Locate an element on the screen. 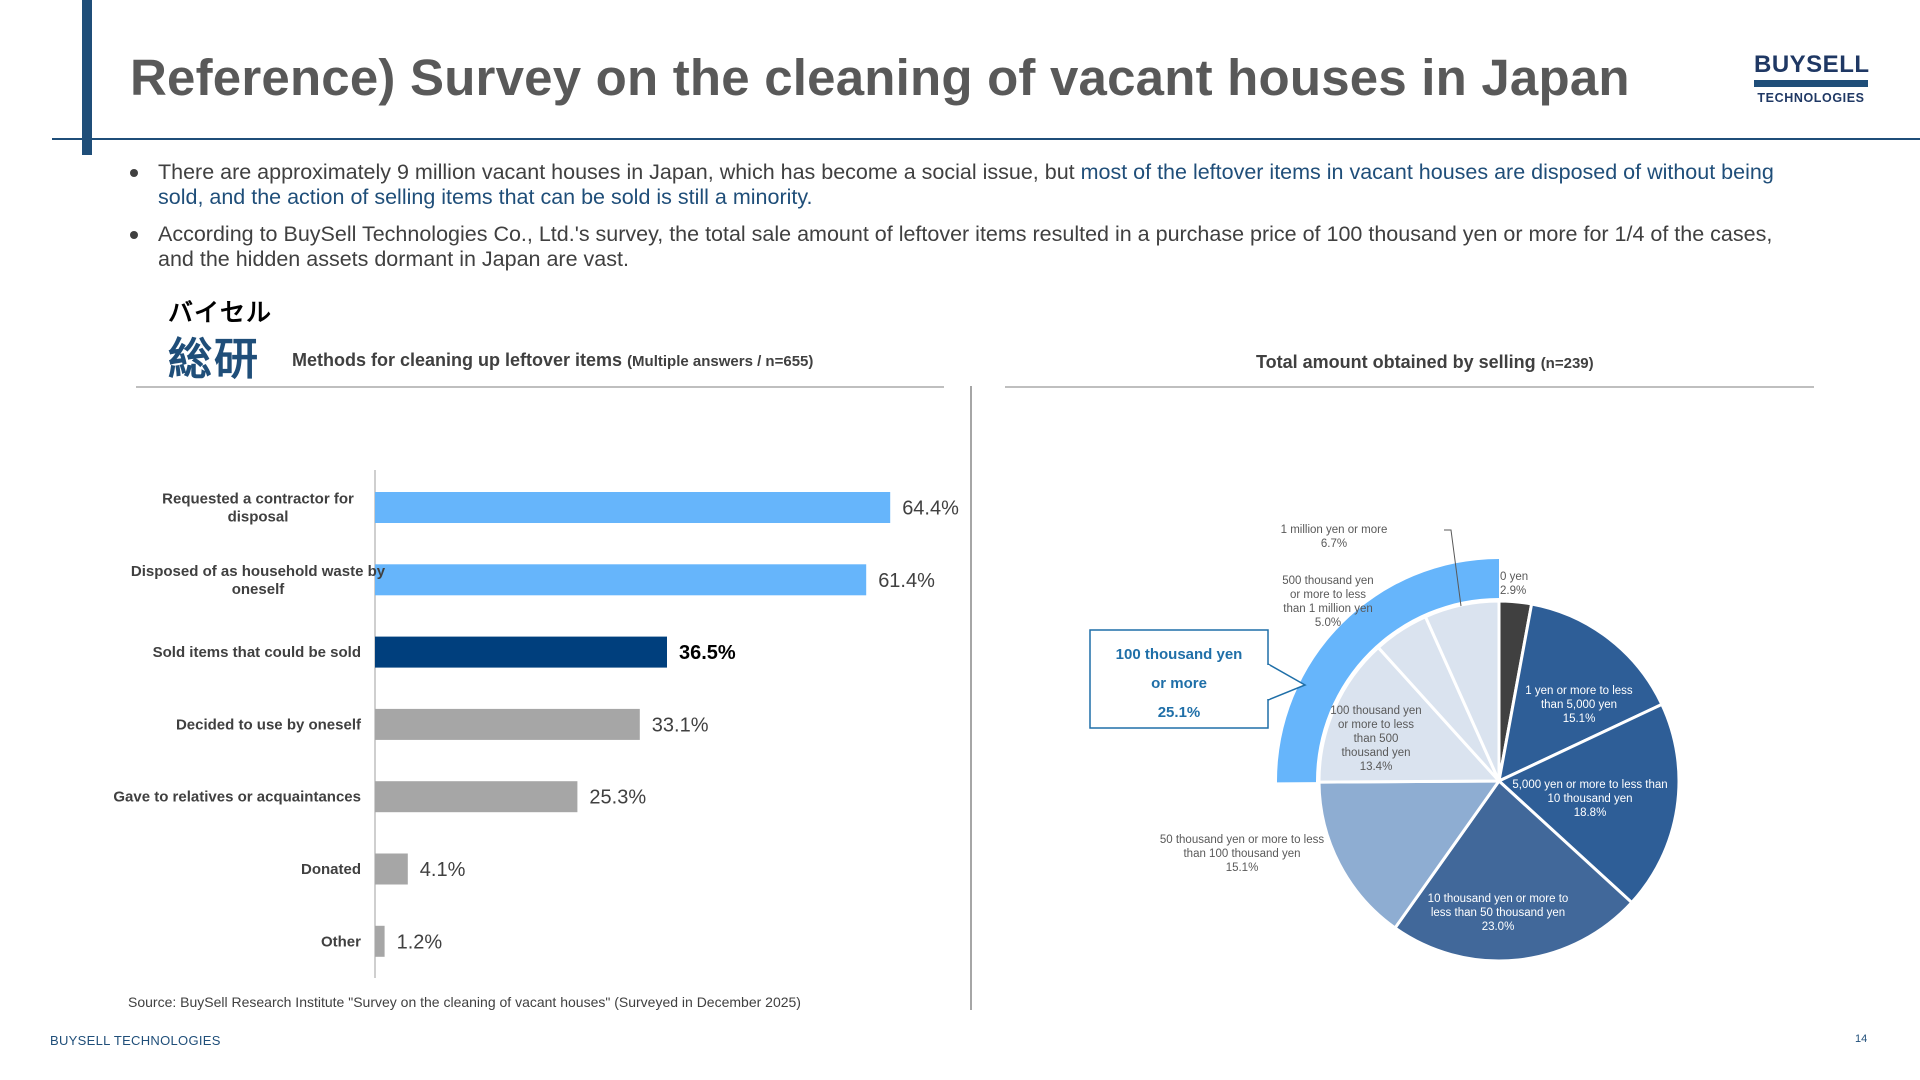 The width and height of the screenshot is (1920, 1080). pie-callout-text: or more is located at coordinates (1179, 683).